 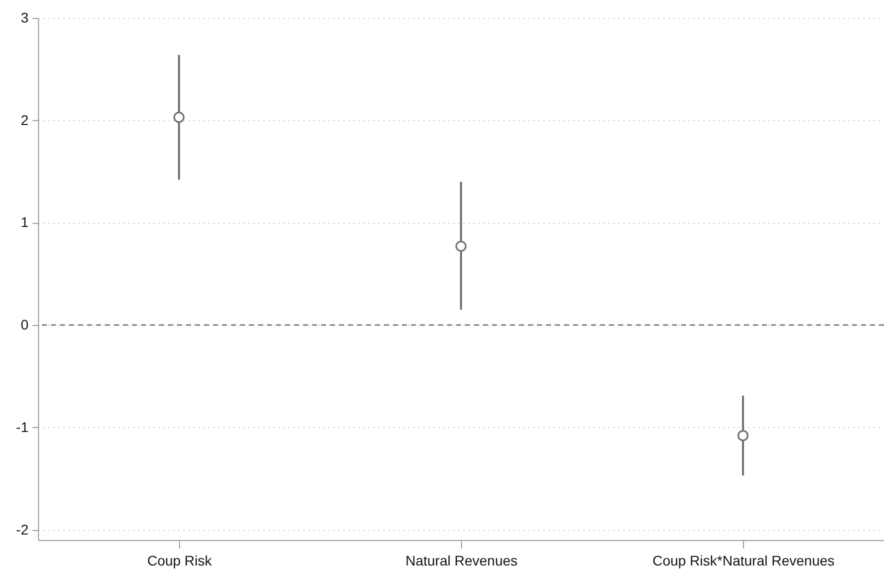 I want to click on y-tick-label: 0, so click(x=24, y=324).